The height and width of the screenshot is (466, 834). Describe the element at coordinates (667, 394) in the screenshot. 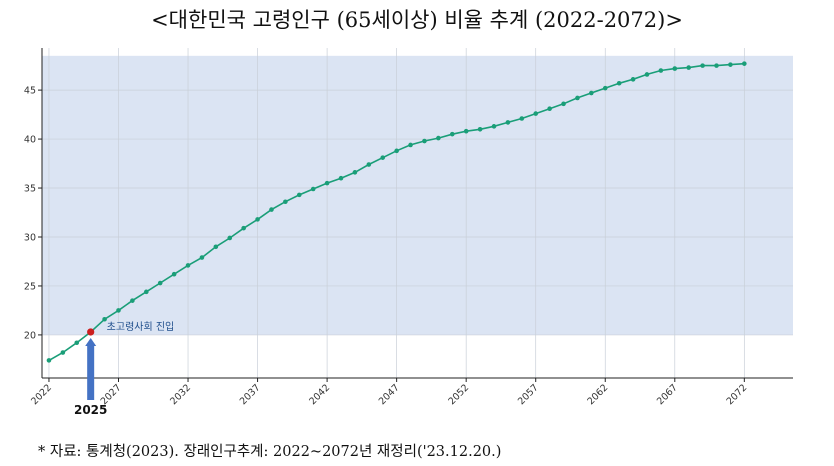

I see `x-tick-label: 2067` at that location.